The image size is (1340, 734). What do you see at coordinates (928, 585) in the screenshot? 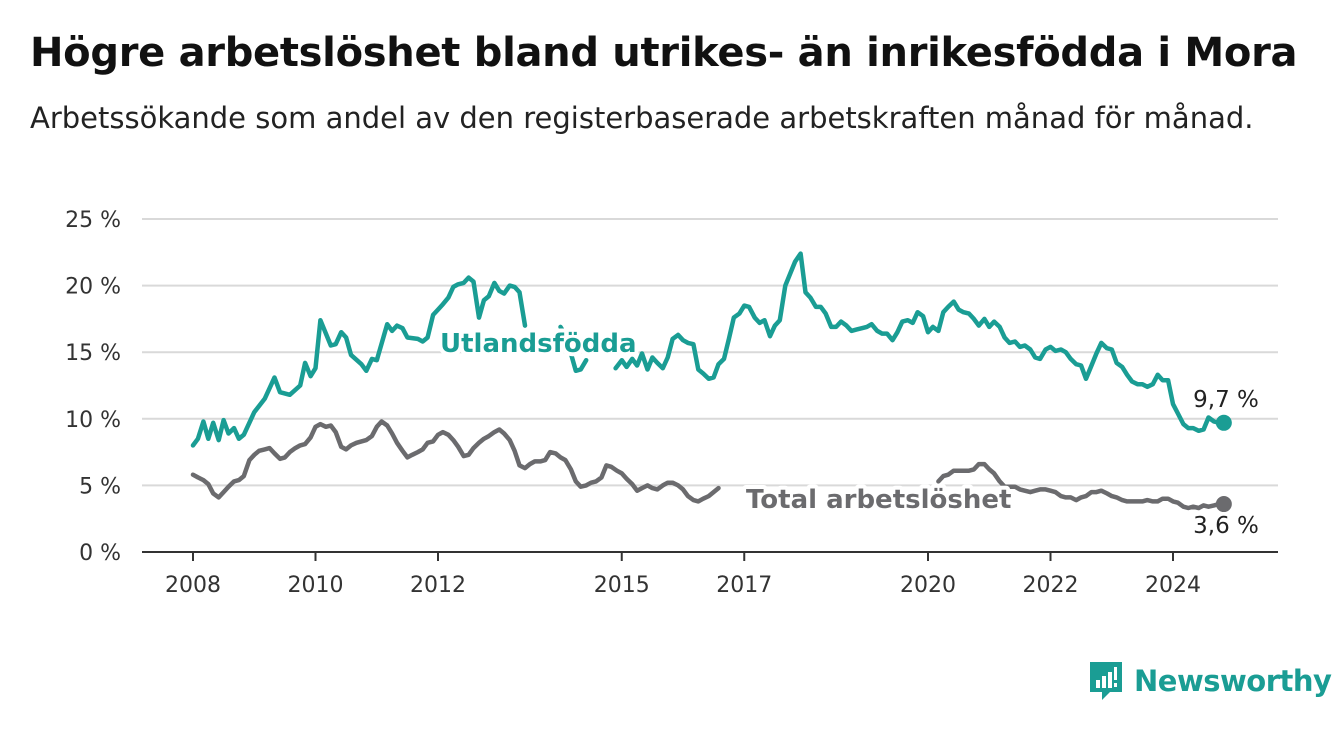
I see `x-tick-label: 2020` at bounding box center [928, 585].